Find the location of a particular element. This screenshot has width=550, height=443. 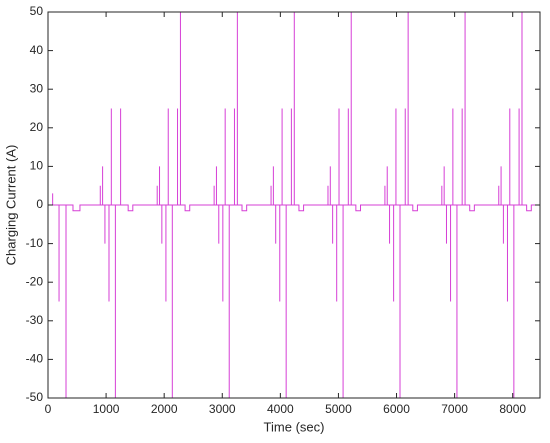

x-tick-label: 1000 is located at coordinates (106, 409).